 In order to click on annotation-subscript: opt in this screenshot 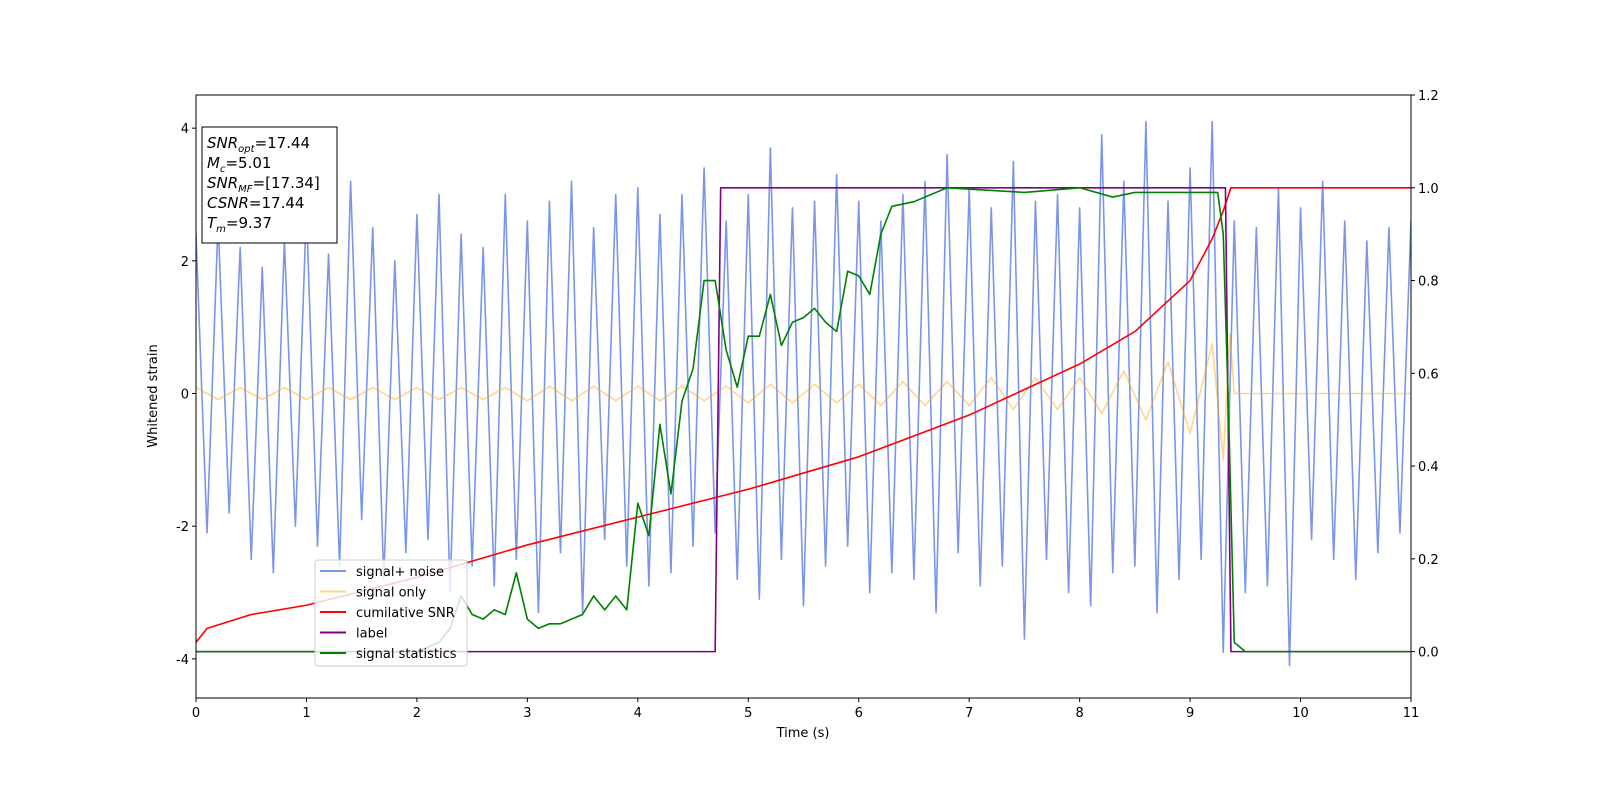, I will do `click(246, 149)`.